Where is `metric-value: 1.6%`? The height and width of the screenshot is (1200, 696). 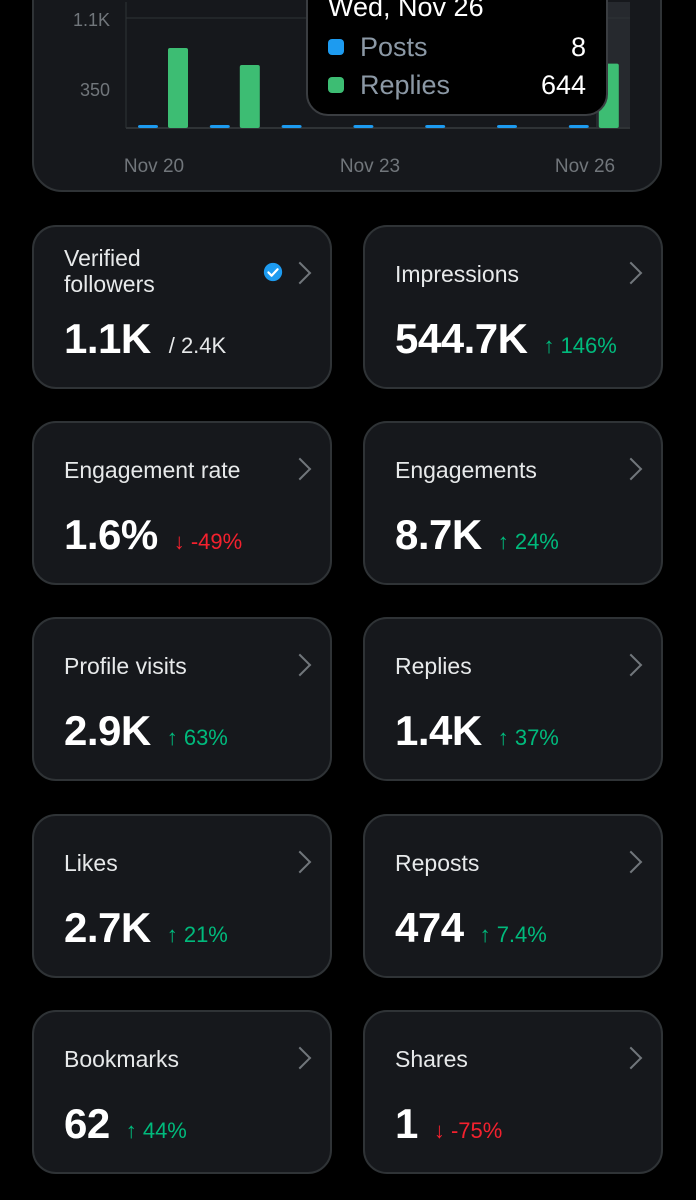 metric-value: 1.6% is located at coordinates (111, 534).